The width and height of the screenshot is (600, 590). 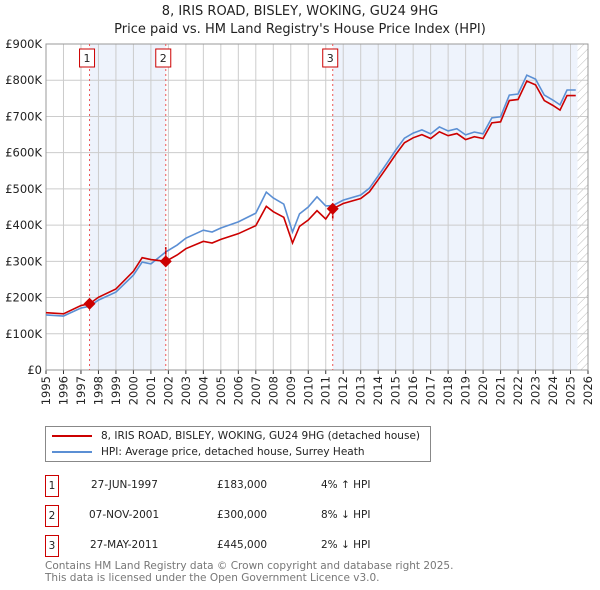 What do you see at coordinates (133, 390) in the screenshot?
I see `x-tick-label: 2000` at bounding box center [133, 390].